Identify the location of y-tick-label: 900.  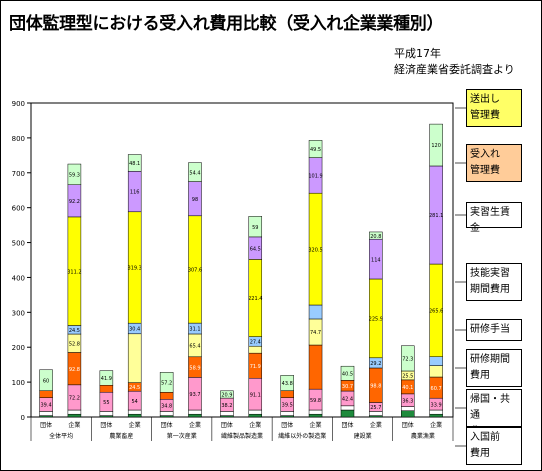
(18, 104).